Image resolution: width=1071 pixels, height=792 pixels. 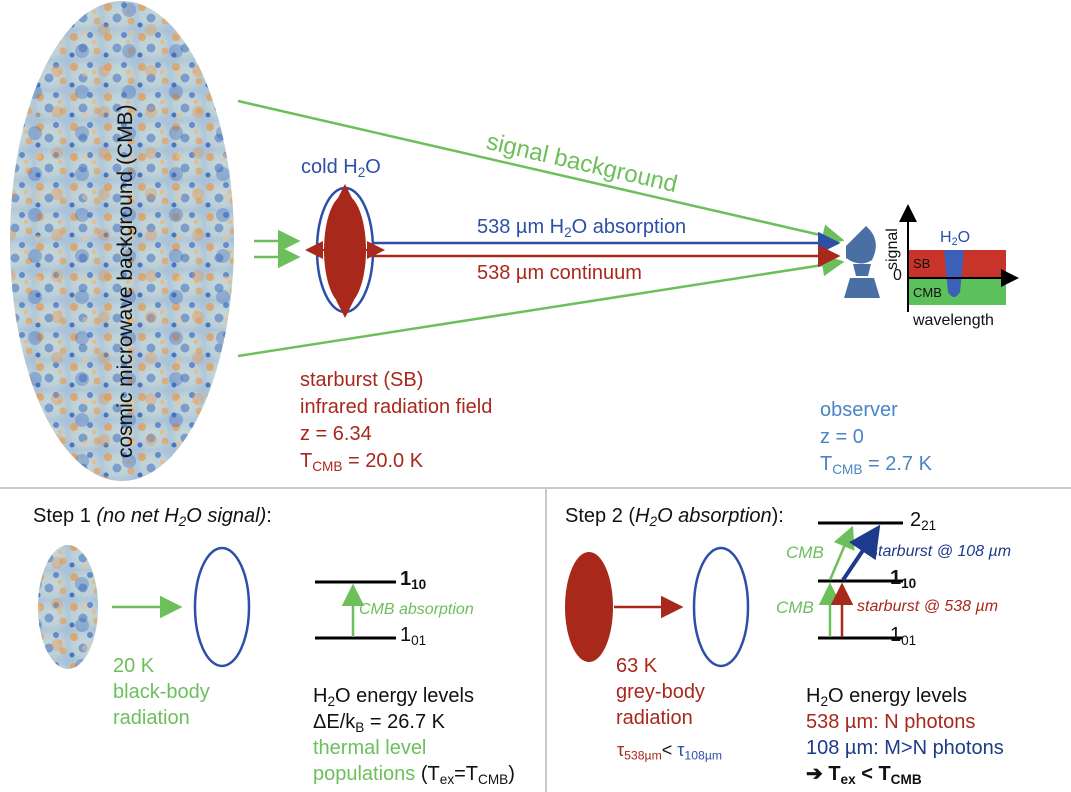 I want to click on step1-radiation-label: 20 K black-body radiation, so click(x=161, y=692).